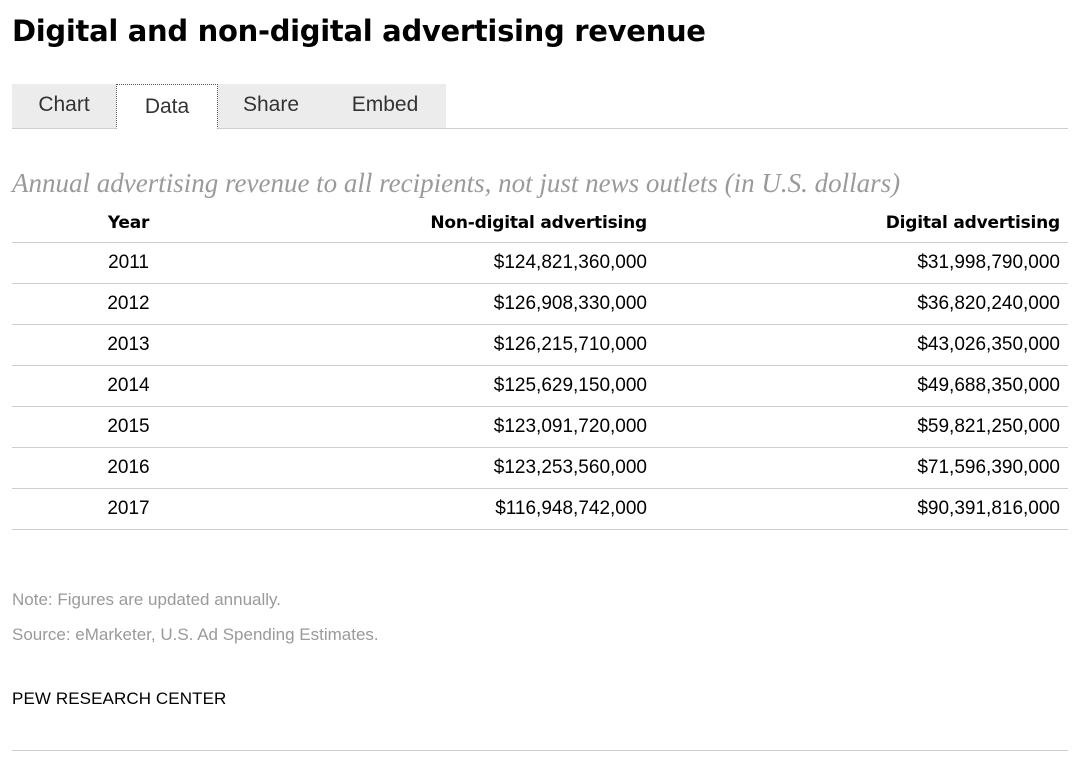 Image resolution: width=1080 pixels, height=770 pixels. I want to click on cell-year: 2013, so click(128, 345).